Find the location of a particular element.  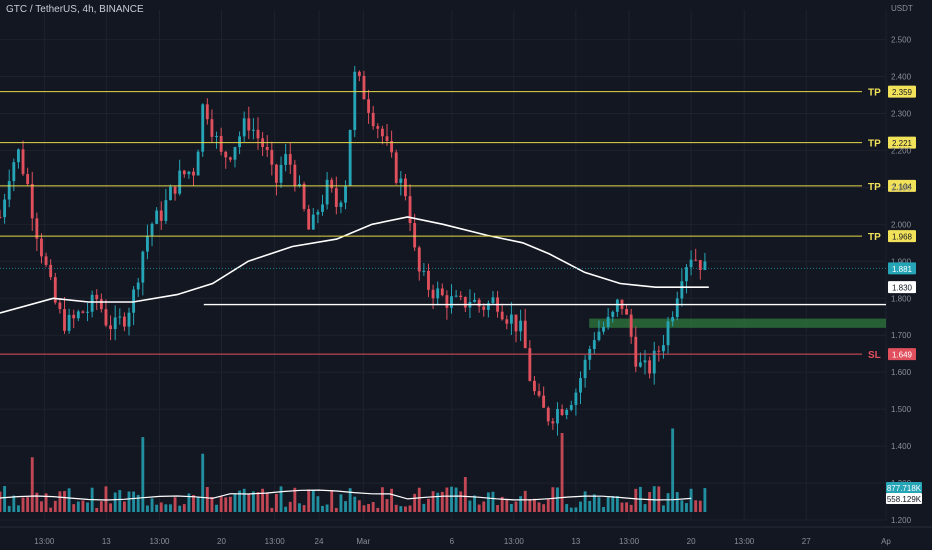

x-tick-label: Ap is located at coordinates (886, 541).